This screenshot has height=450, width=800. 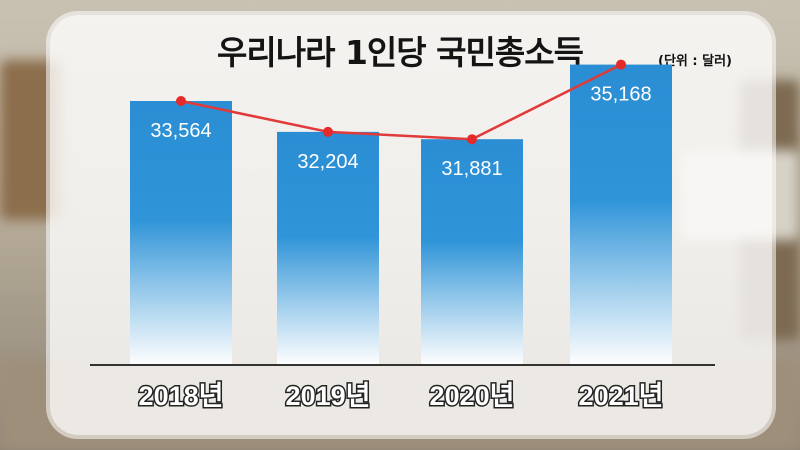 What do you see at coordinates (621, 396) in the screenshot?
I see `x-tick-label: 2021년` at bounding box center [621, 396].